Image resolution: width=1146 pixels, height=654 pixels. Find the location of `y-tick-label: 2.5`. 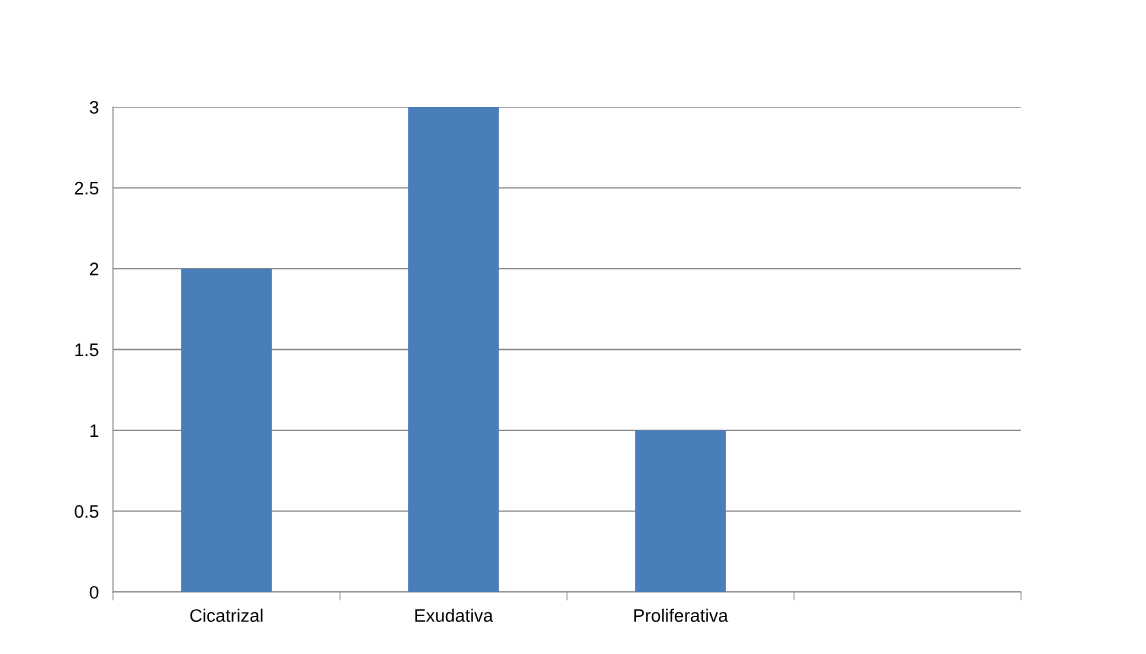

y-tick-label: 2.5 is located at coordinates (86, 188).